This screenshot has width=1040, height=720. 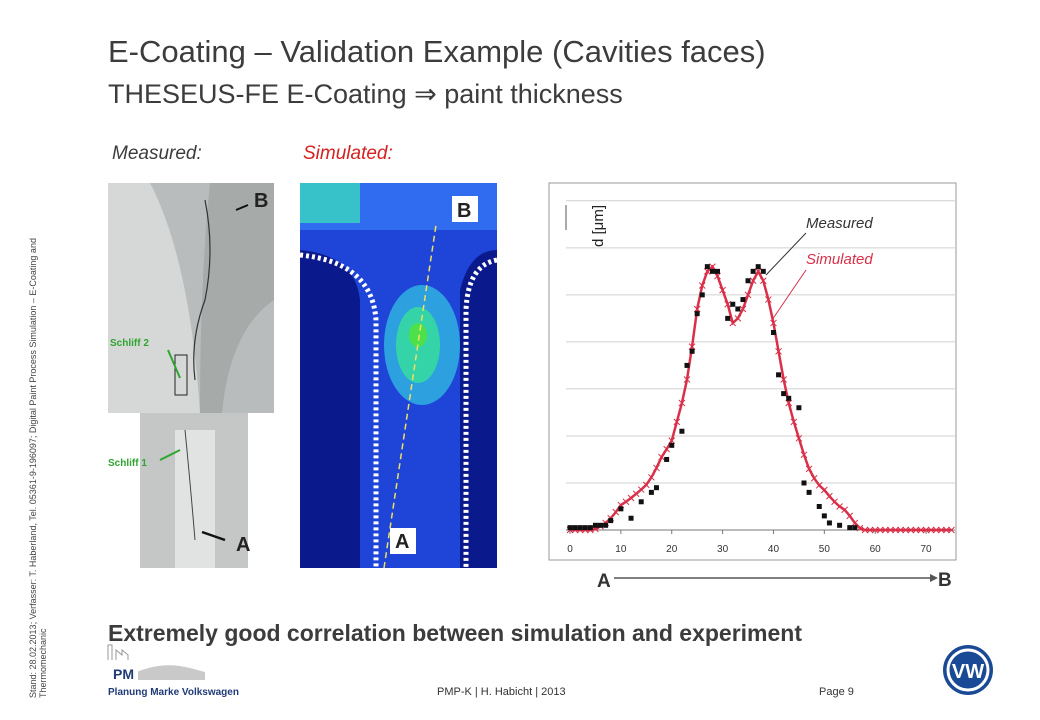 I want to click on legend-label: Simulated, so click(x=839, y=259).